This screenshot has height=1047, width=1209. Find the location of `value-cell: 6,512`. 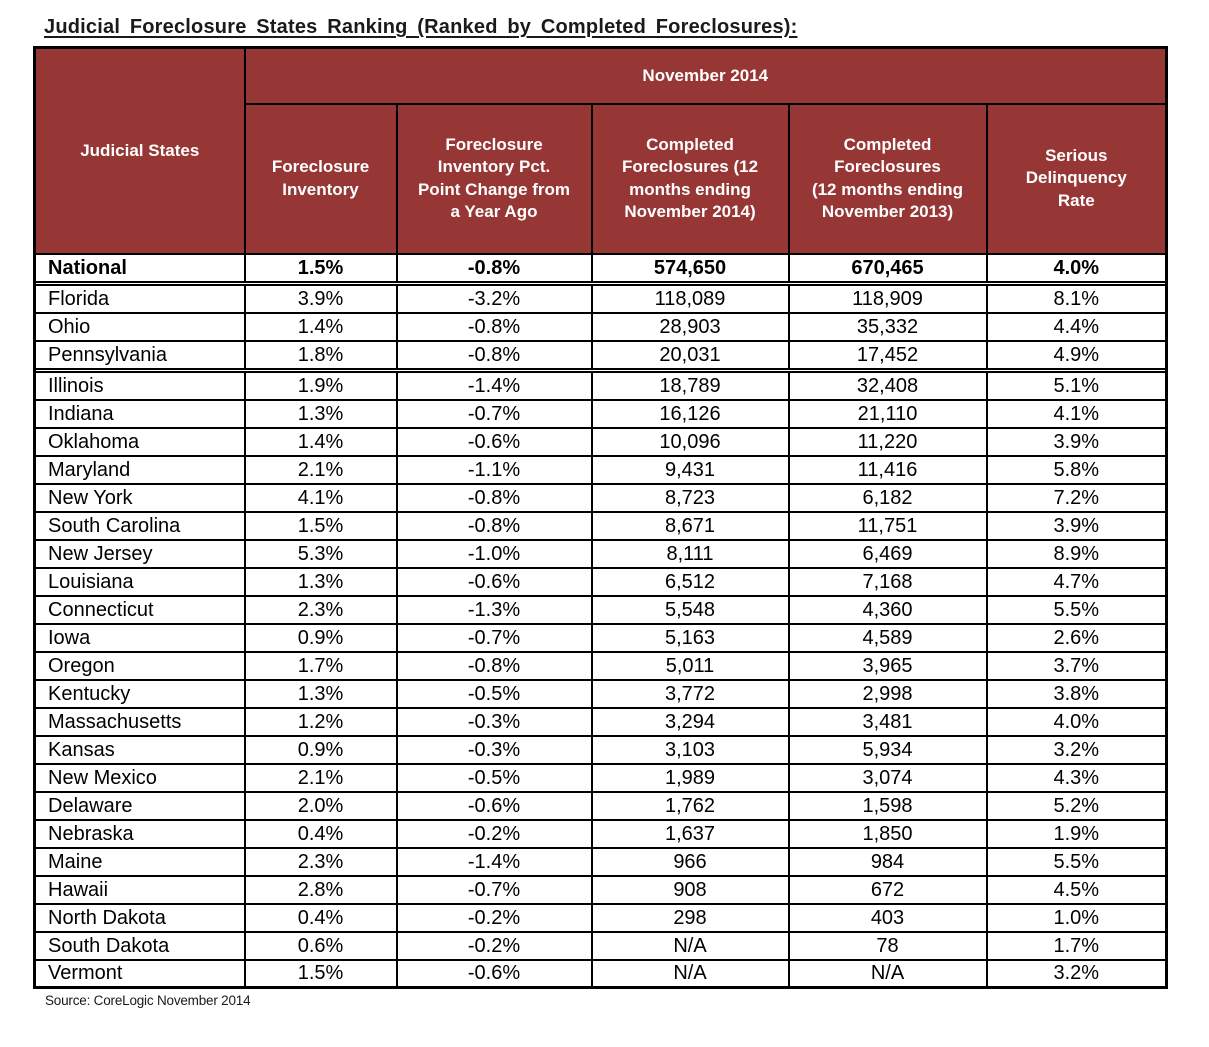

value-cell: 6,512 is located at coordinates (690, 581).